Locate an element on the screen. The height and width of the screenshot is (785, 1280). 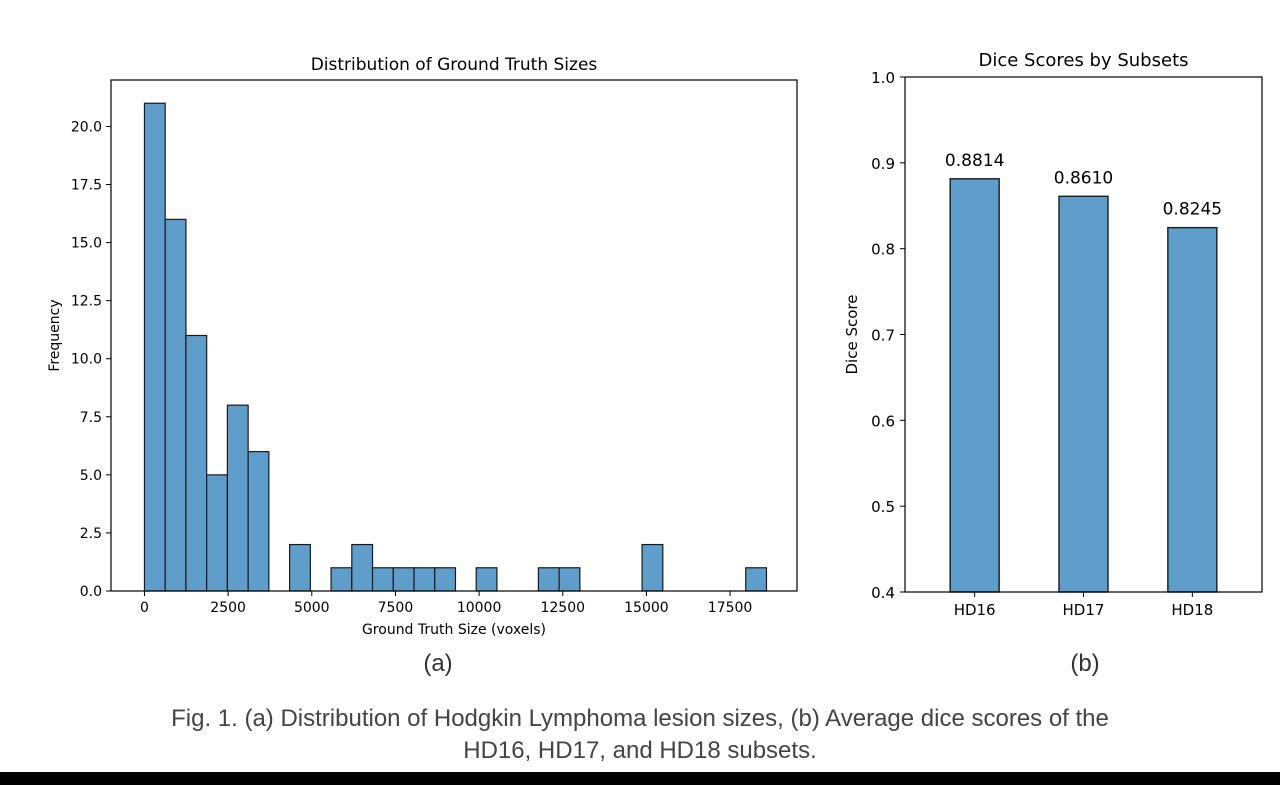
y-tick-label: 10.0 is located at coordinates (86, 360).